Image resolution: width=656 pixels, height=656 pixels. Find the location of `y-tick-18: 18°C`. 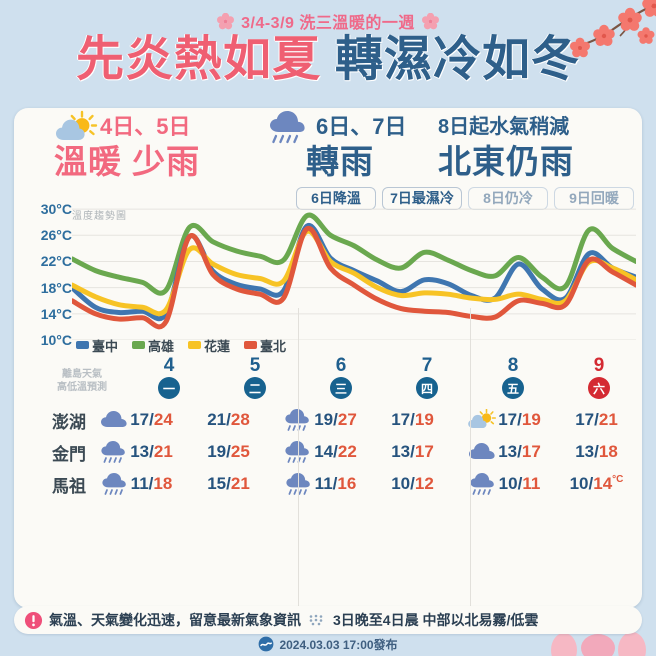

y-tick-18: 18°C is located at coordinates (56, 287).